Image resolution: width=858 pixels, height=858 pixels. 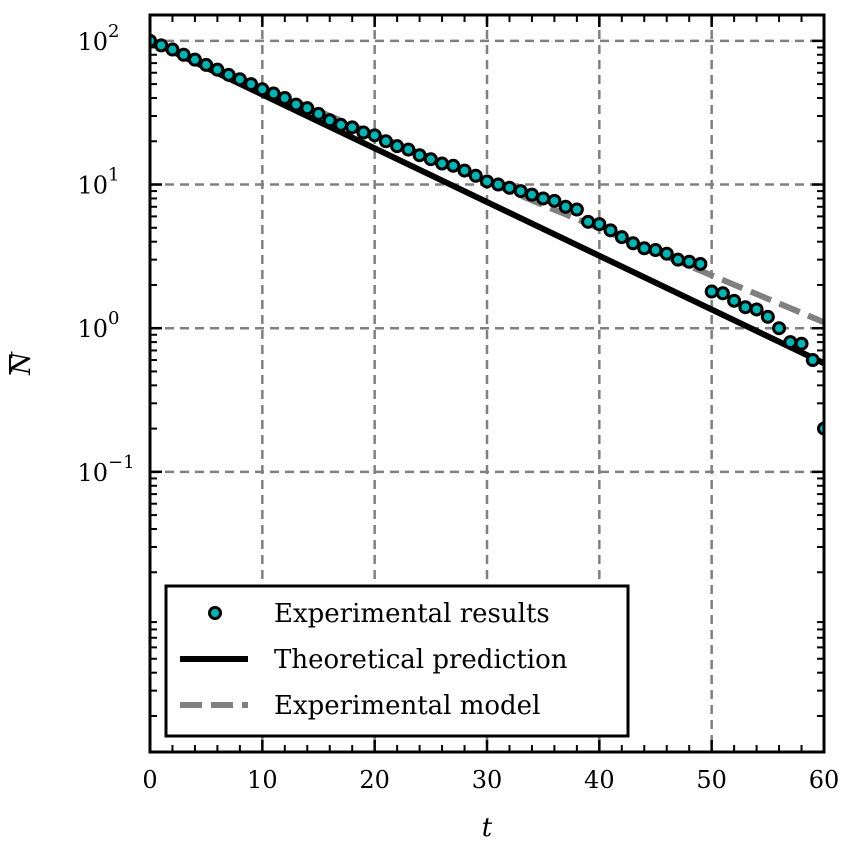 What do you see at coordinates (113, 318) in the screenshot?
I see `y-tick-label-exponent: 0` at bounding box center [113, 318].